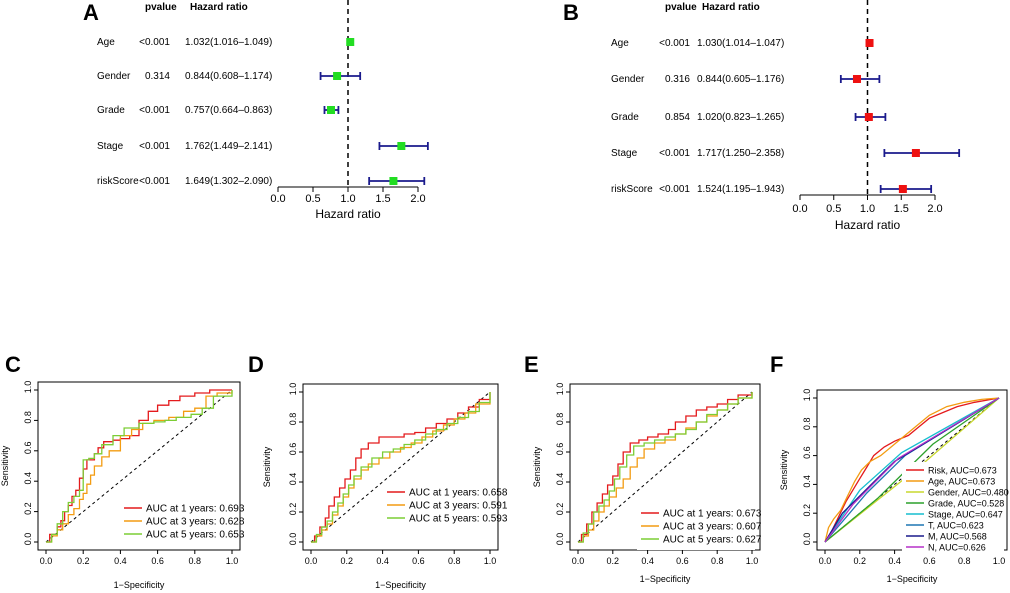 The image size is (1010, 593). Describe the element at coordinates (560, 449) in the screenshot. I see `y-tick-label: 0.6` at that location.